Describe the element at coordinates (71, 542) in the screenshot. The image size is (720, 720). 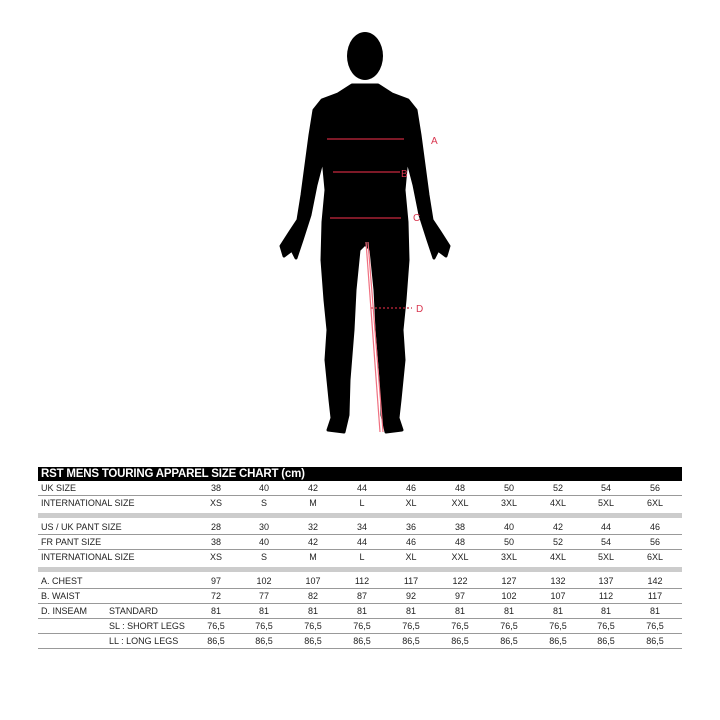
I see `row-label: FR PANT SIZE` at that location.